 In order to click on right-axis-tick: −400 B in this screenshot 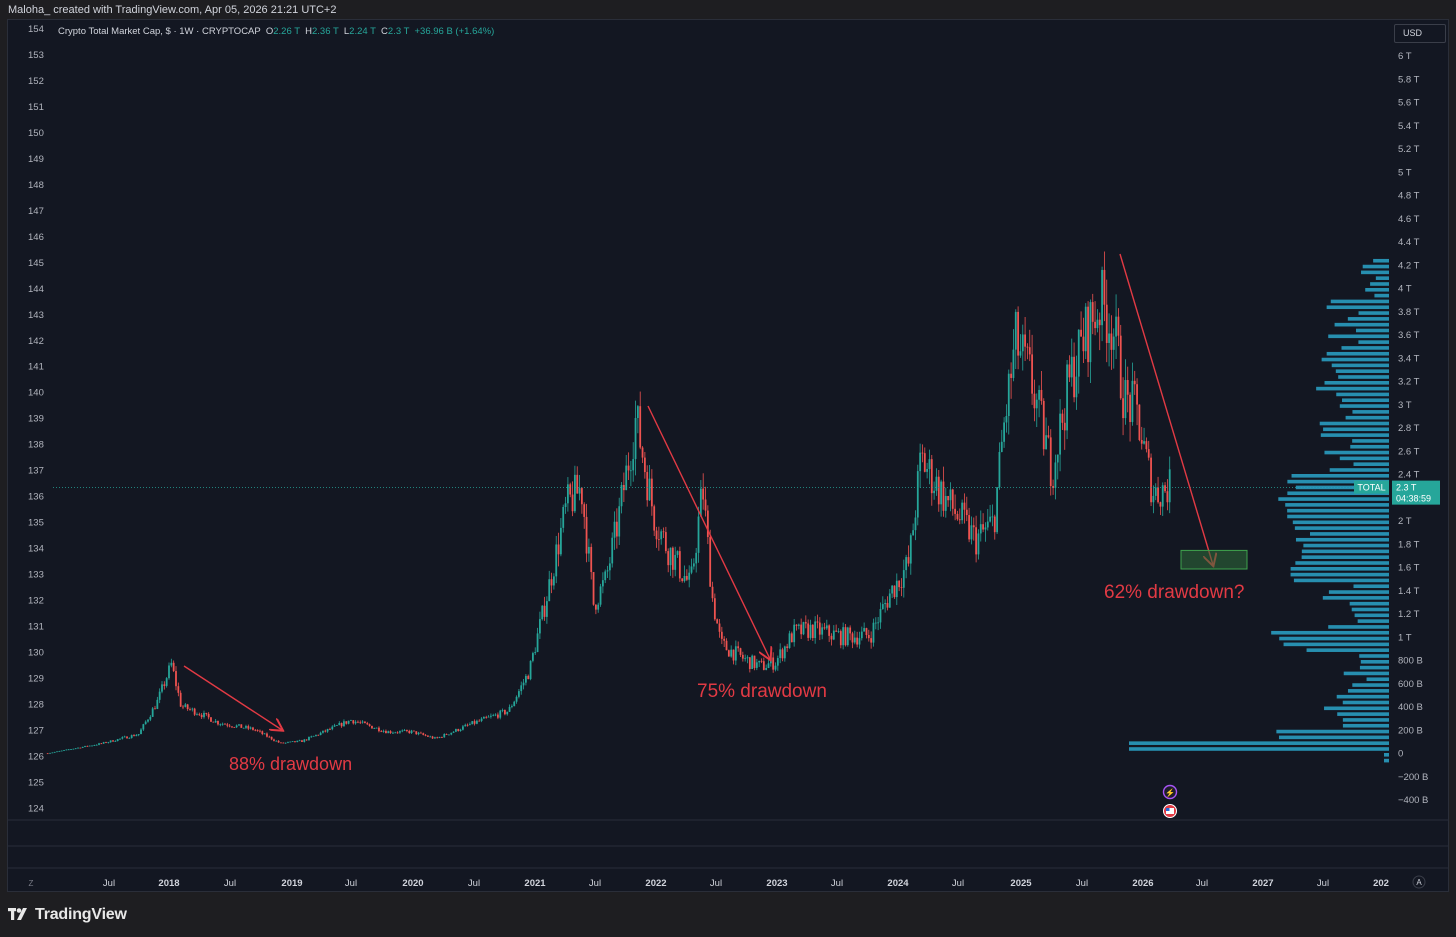, I will do `click(1413, 800)`.